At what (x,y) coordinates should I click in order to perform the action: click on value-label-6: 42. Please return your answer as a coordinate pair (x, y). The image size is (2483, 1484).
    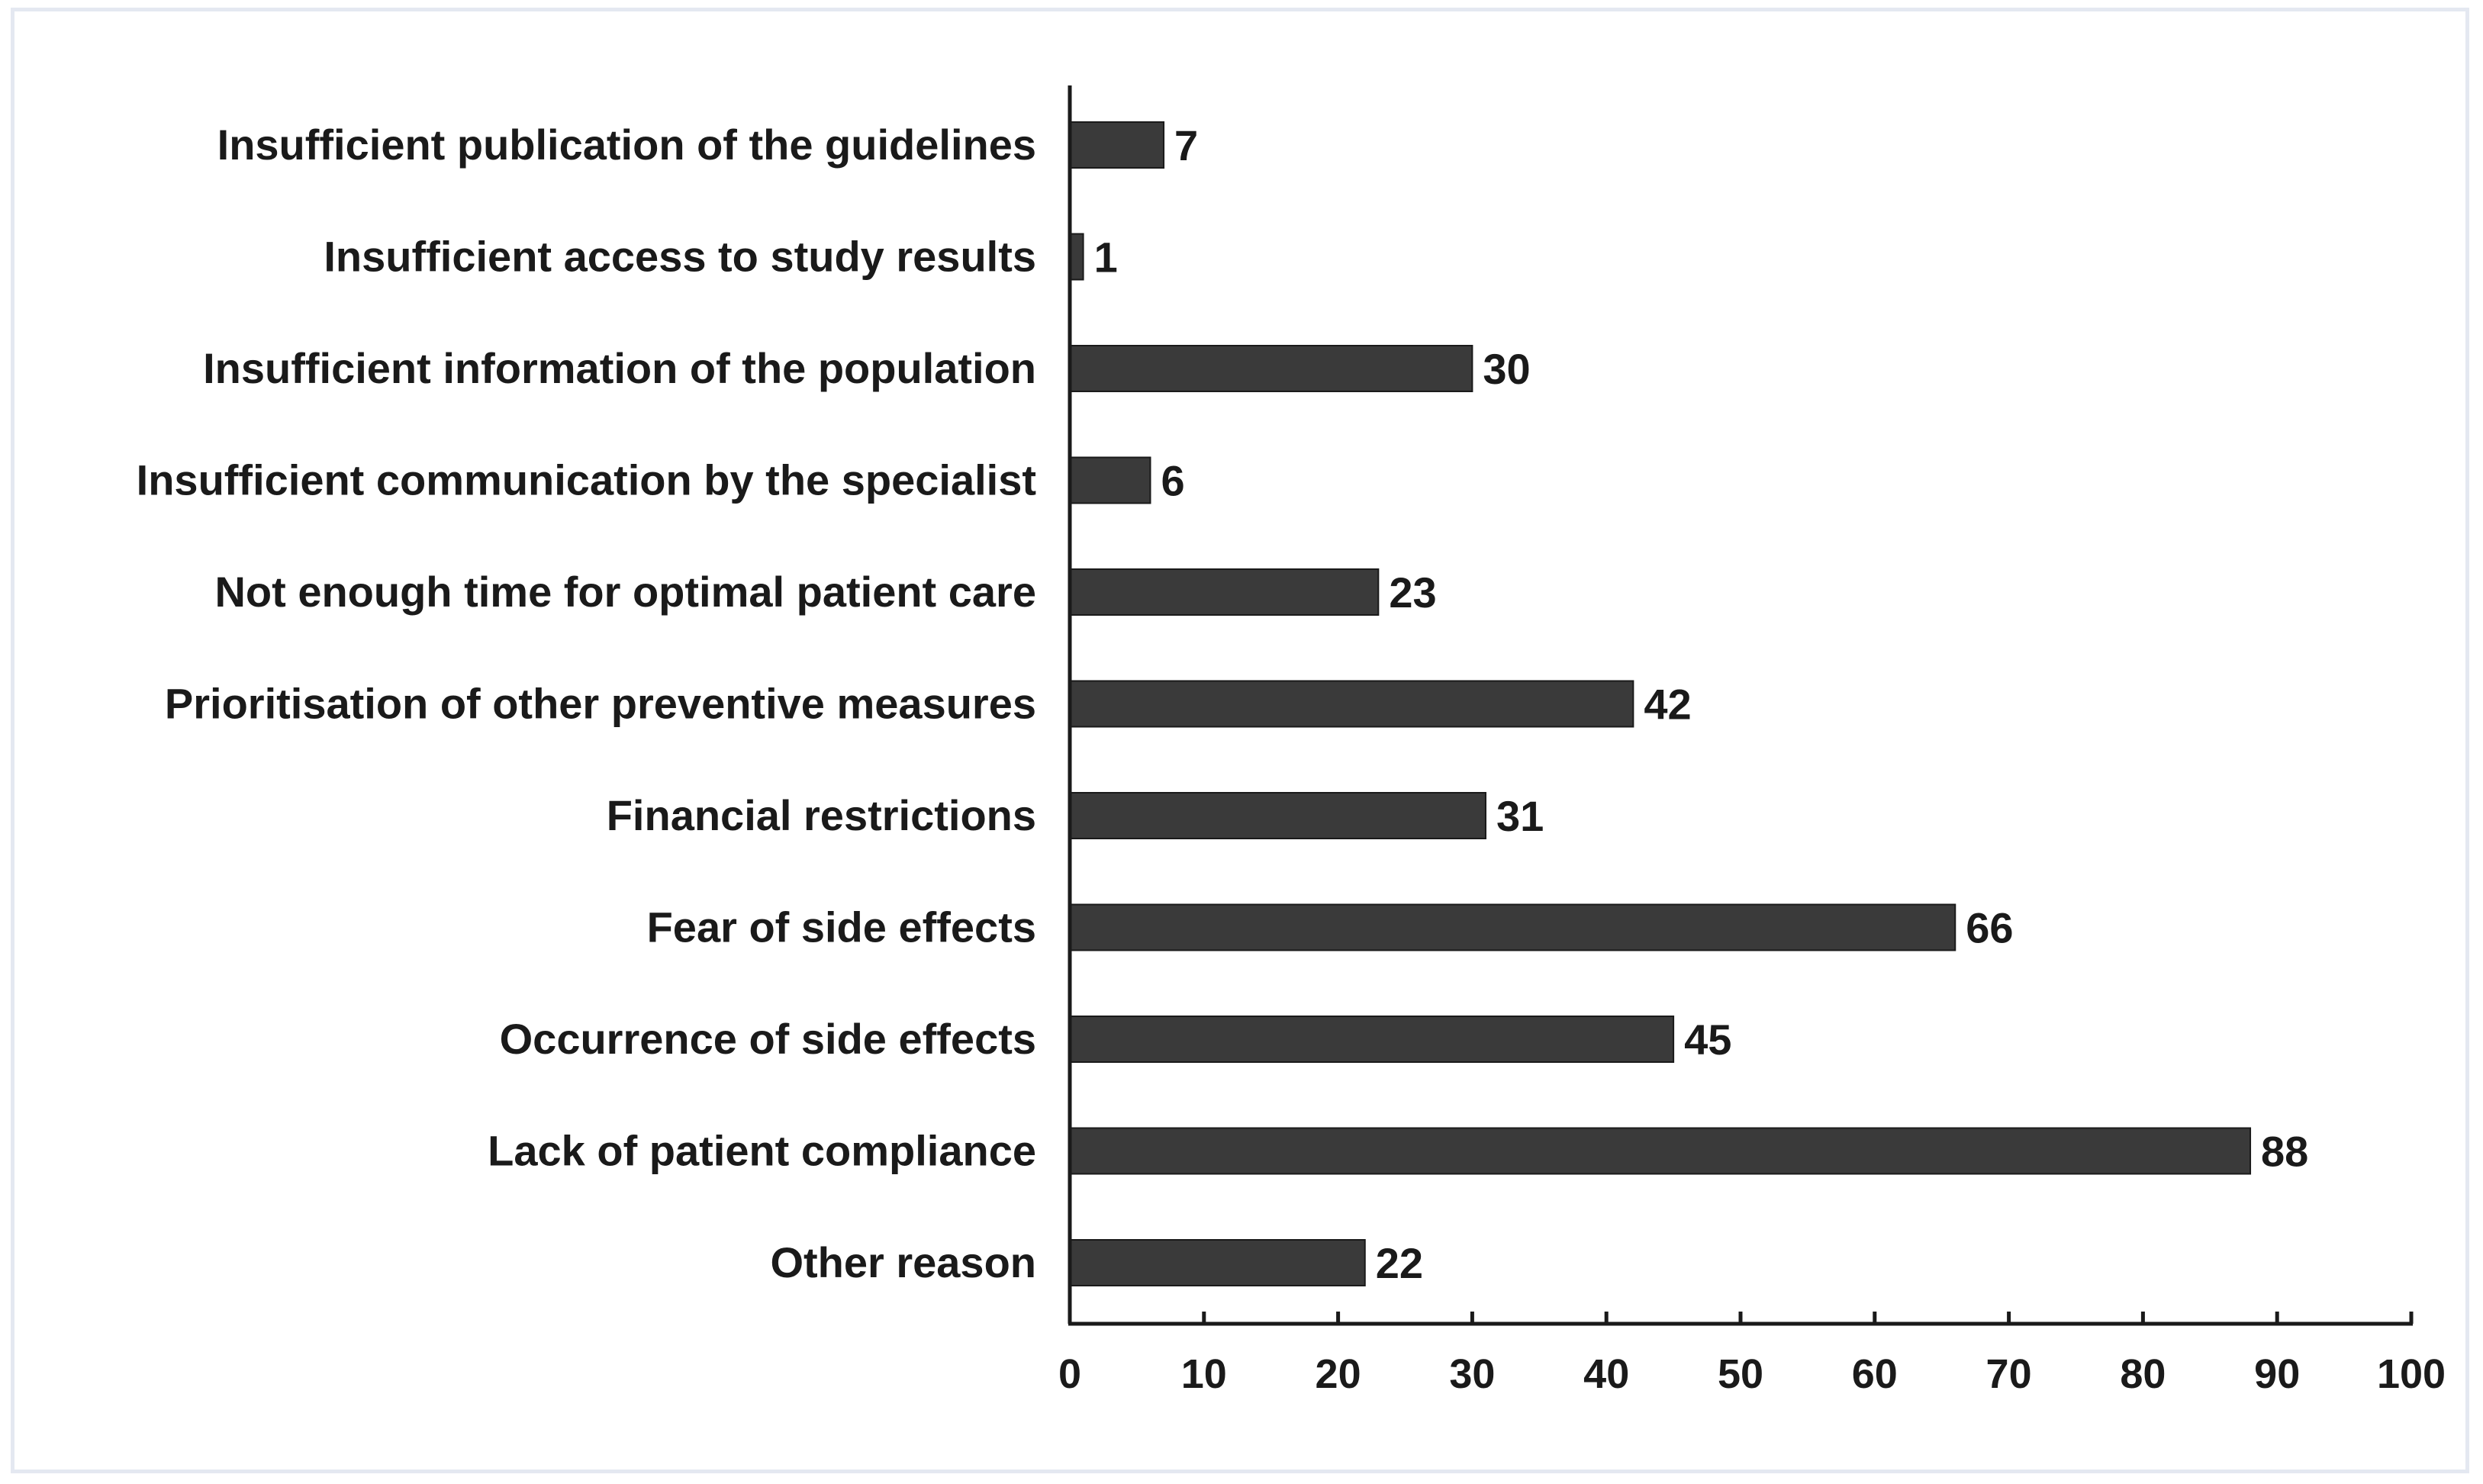
    Looking at the image, I should click on (1667, 705).